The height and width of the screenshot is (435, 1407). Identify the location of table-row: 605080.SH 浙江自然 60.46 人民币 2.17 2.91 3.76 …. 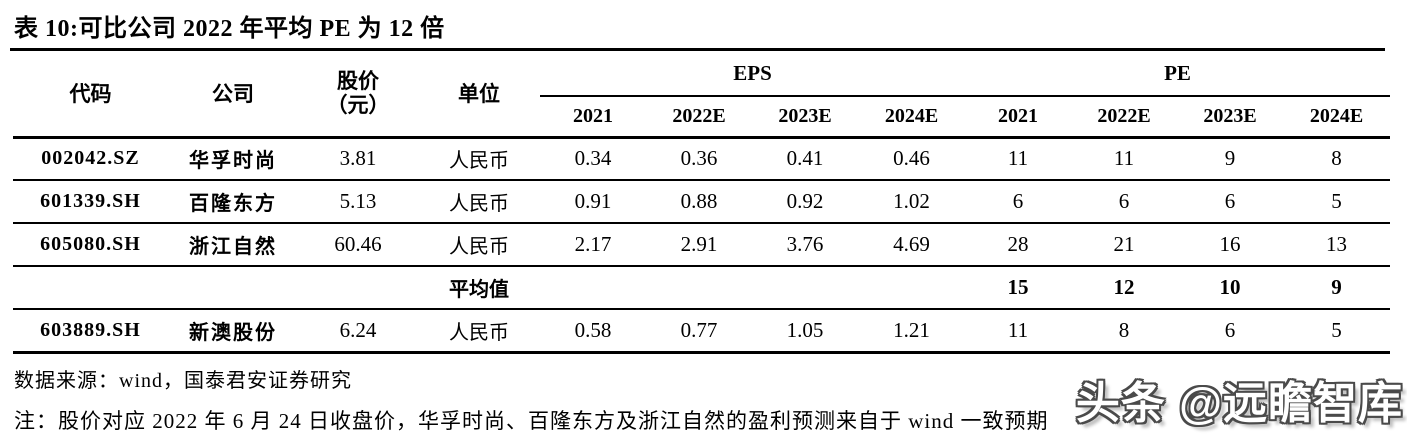
(702, 245).